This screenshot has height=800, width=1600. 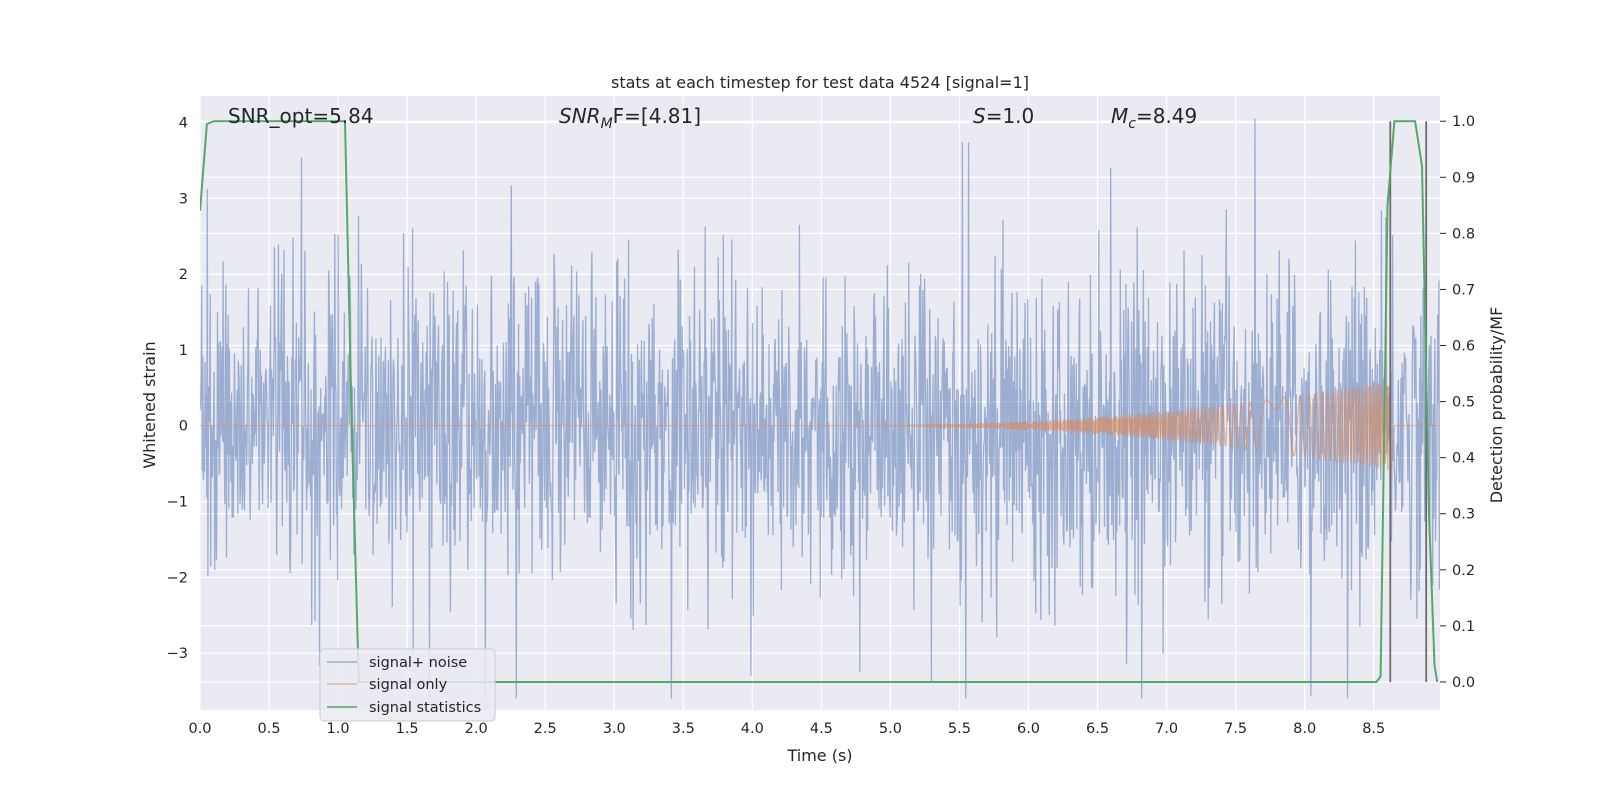 I want to click on legend-label-signal-noise: signal+ noise, so click(x=418, y=663).